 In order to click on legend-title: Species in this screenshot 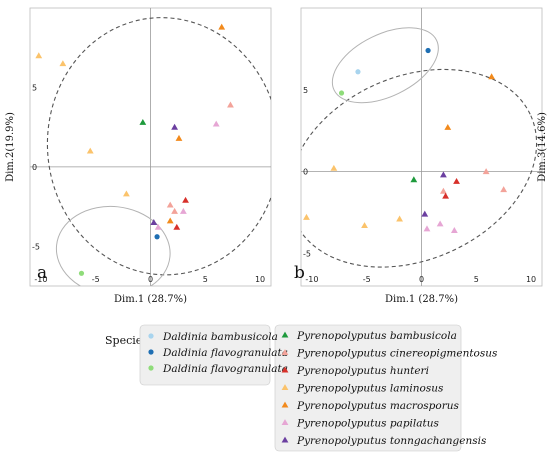, I will do `click(126, 340)`.